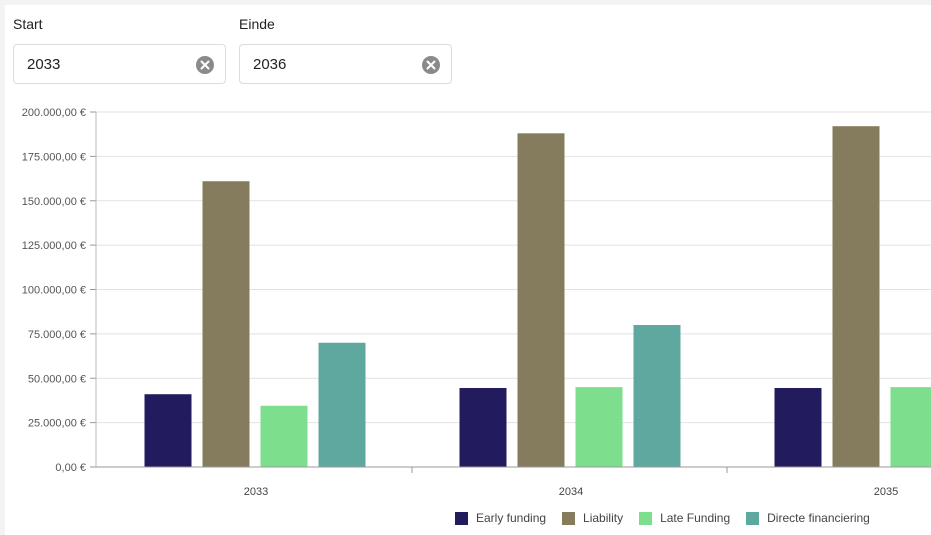 The width and height of the screenshot is (931, 535). I want to click on bar-liability-2033, so click(226, 324).